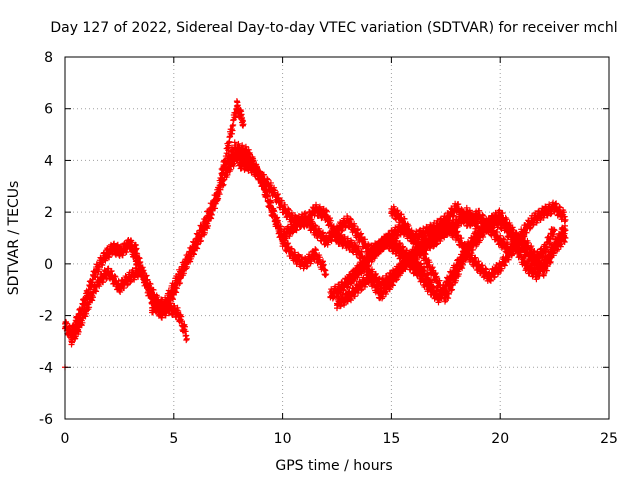 This screenshot has width=640, height=480. I want to click on y-tick-label: -6, so click(46, 420).